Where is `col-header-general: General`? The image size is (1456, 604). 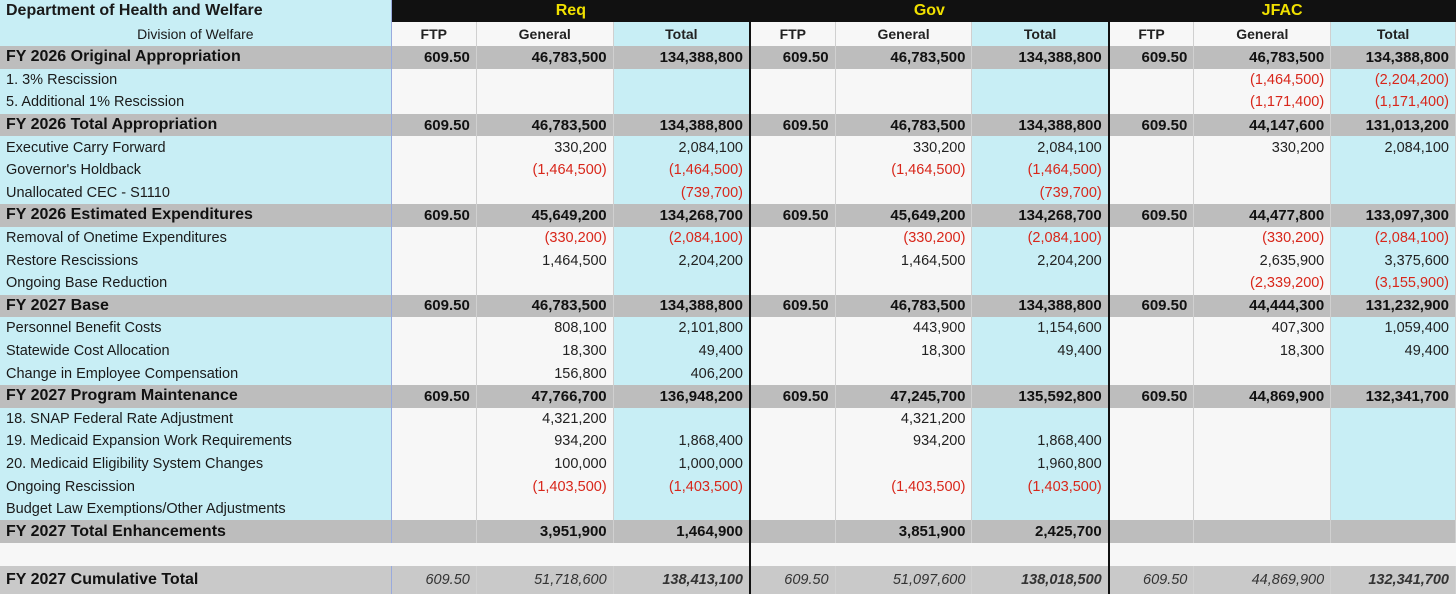 col-header-general: General is located at coordinates (1262, 34).